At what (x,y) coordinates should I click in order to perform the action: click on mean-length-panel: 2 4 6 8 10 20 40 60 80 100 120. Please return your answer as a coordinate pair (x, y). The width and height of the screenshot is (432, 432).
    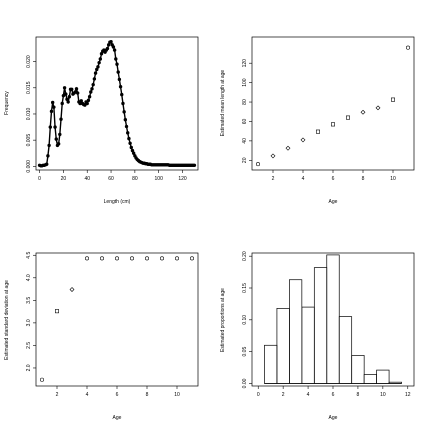
    Looking at the image, I should click on (328, 109).